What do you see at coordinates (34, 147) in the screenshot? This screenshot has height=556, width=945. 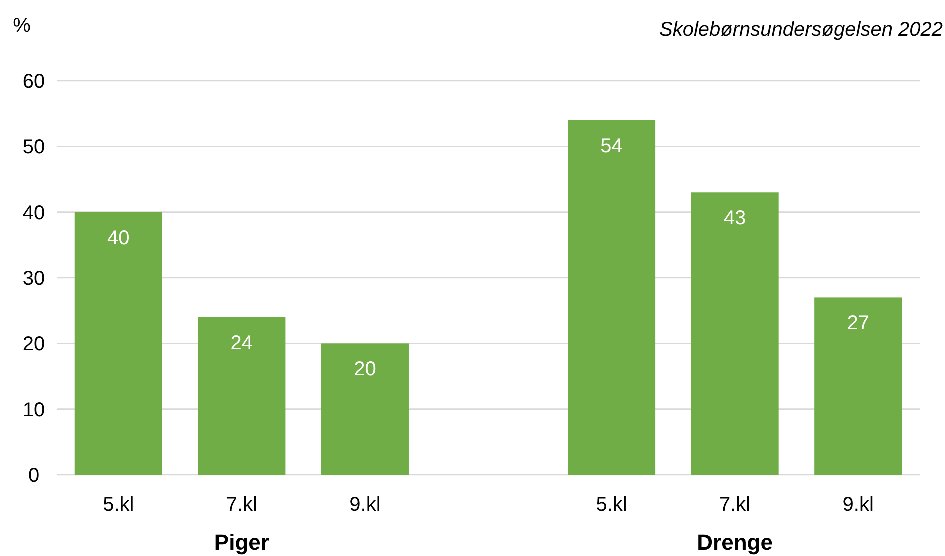 I see `y-tick-label: 50` at bounding box center [34, 147].